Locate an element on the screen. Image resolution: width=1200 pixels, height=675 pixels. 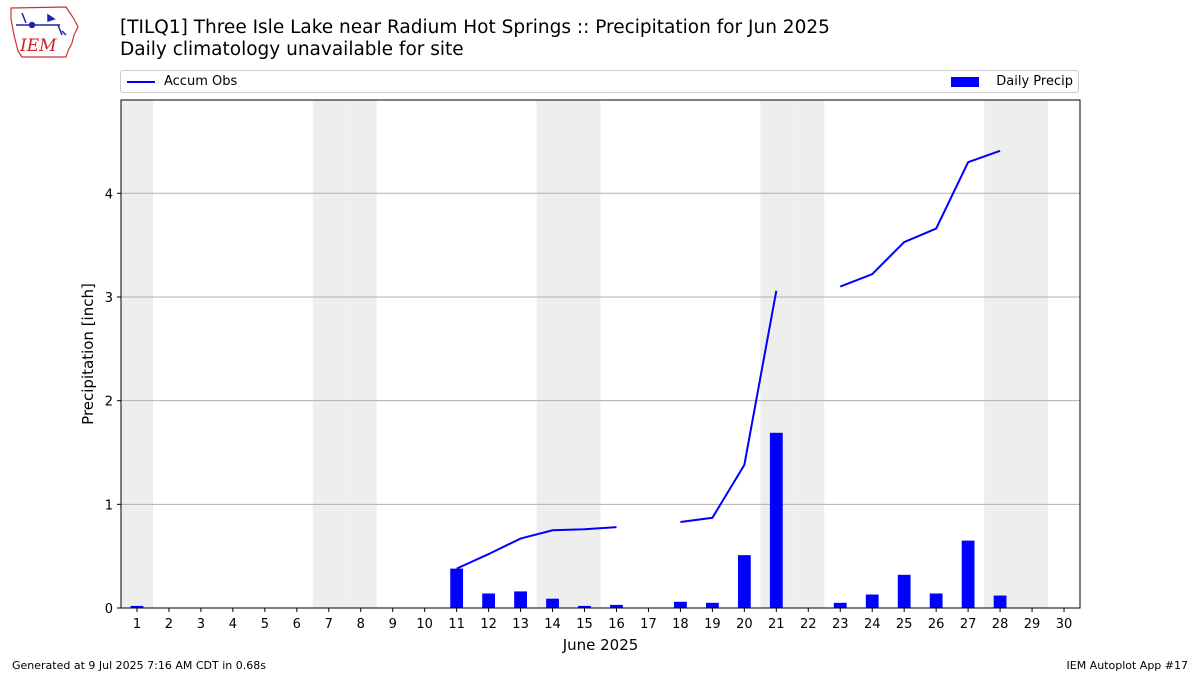
x-tick-label: 2 is located at coordinates (169, 624).